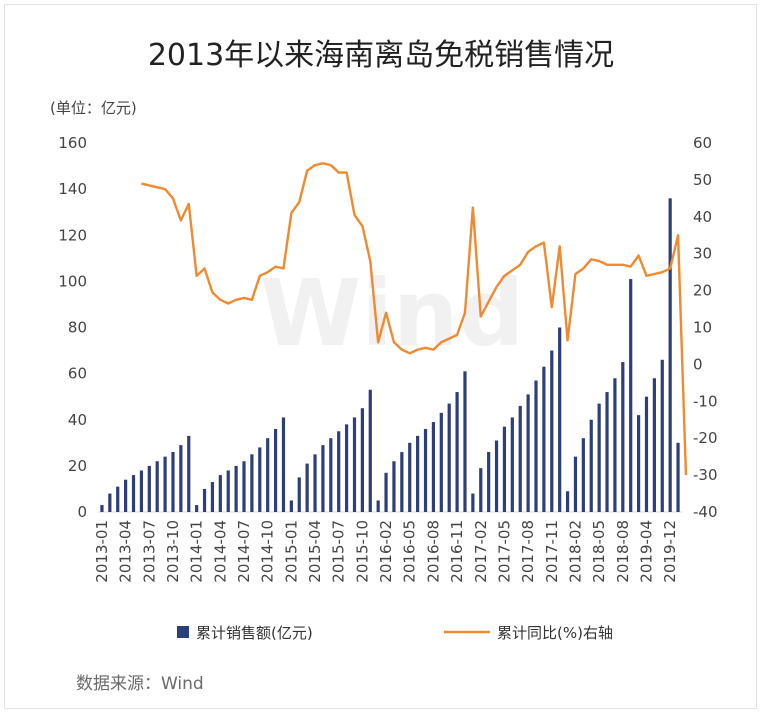  I want to click on left-tick-label: 60, so click(77, 374).